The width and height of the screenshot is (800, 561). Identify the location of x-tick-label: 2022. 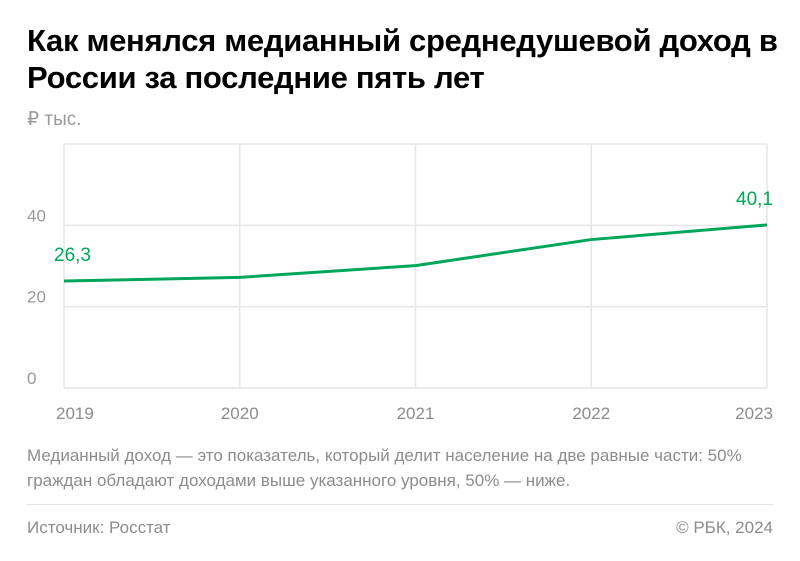
(591, 413).